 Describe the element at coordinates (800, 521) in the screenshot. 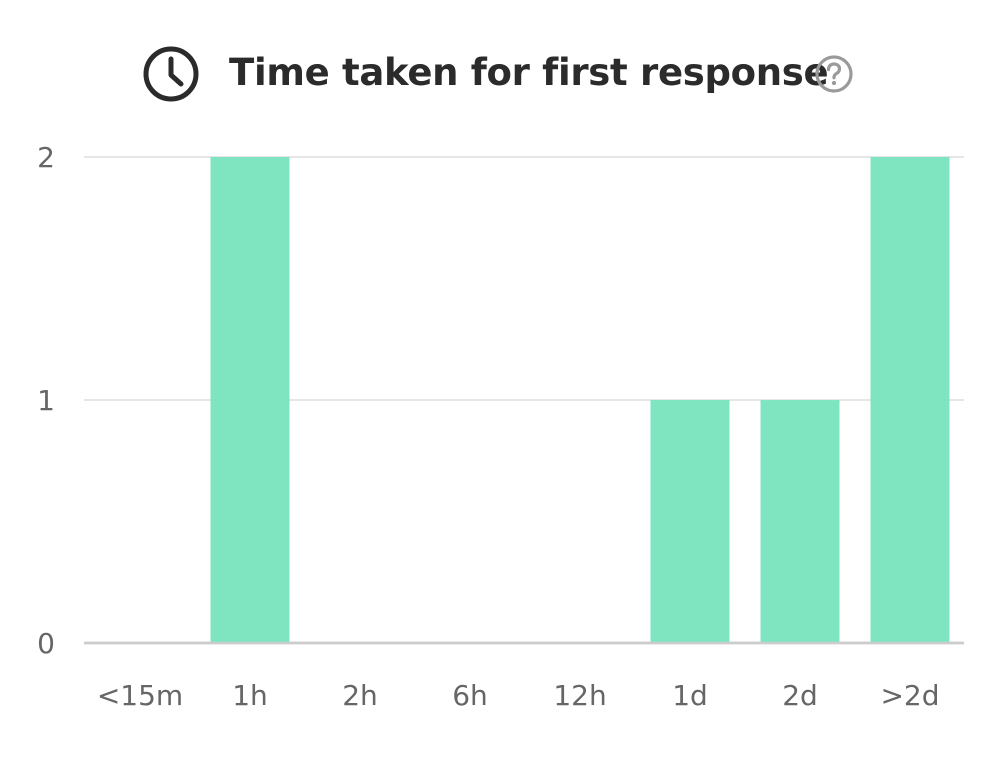

I see `bar-2d` at that location.